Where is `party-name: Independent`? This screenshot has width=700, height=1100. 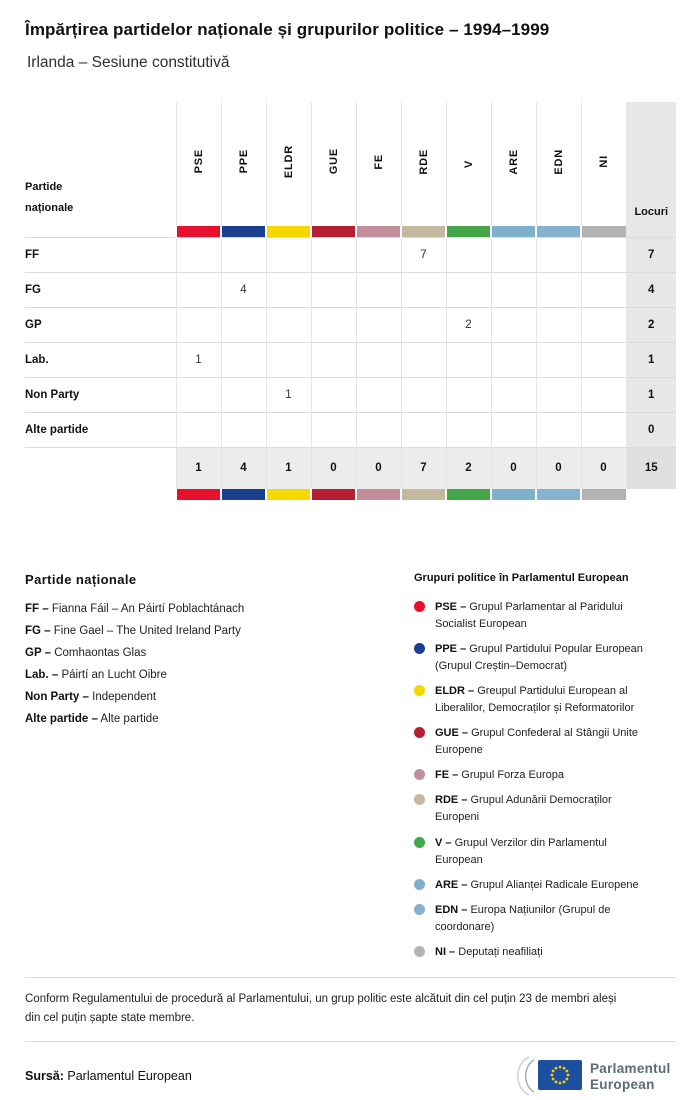
party-name: Independent is located at coordinates (124, 697).